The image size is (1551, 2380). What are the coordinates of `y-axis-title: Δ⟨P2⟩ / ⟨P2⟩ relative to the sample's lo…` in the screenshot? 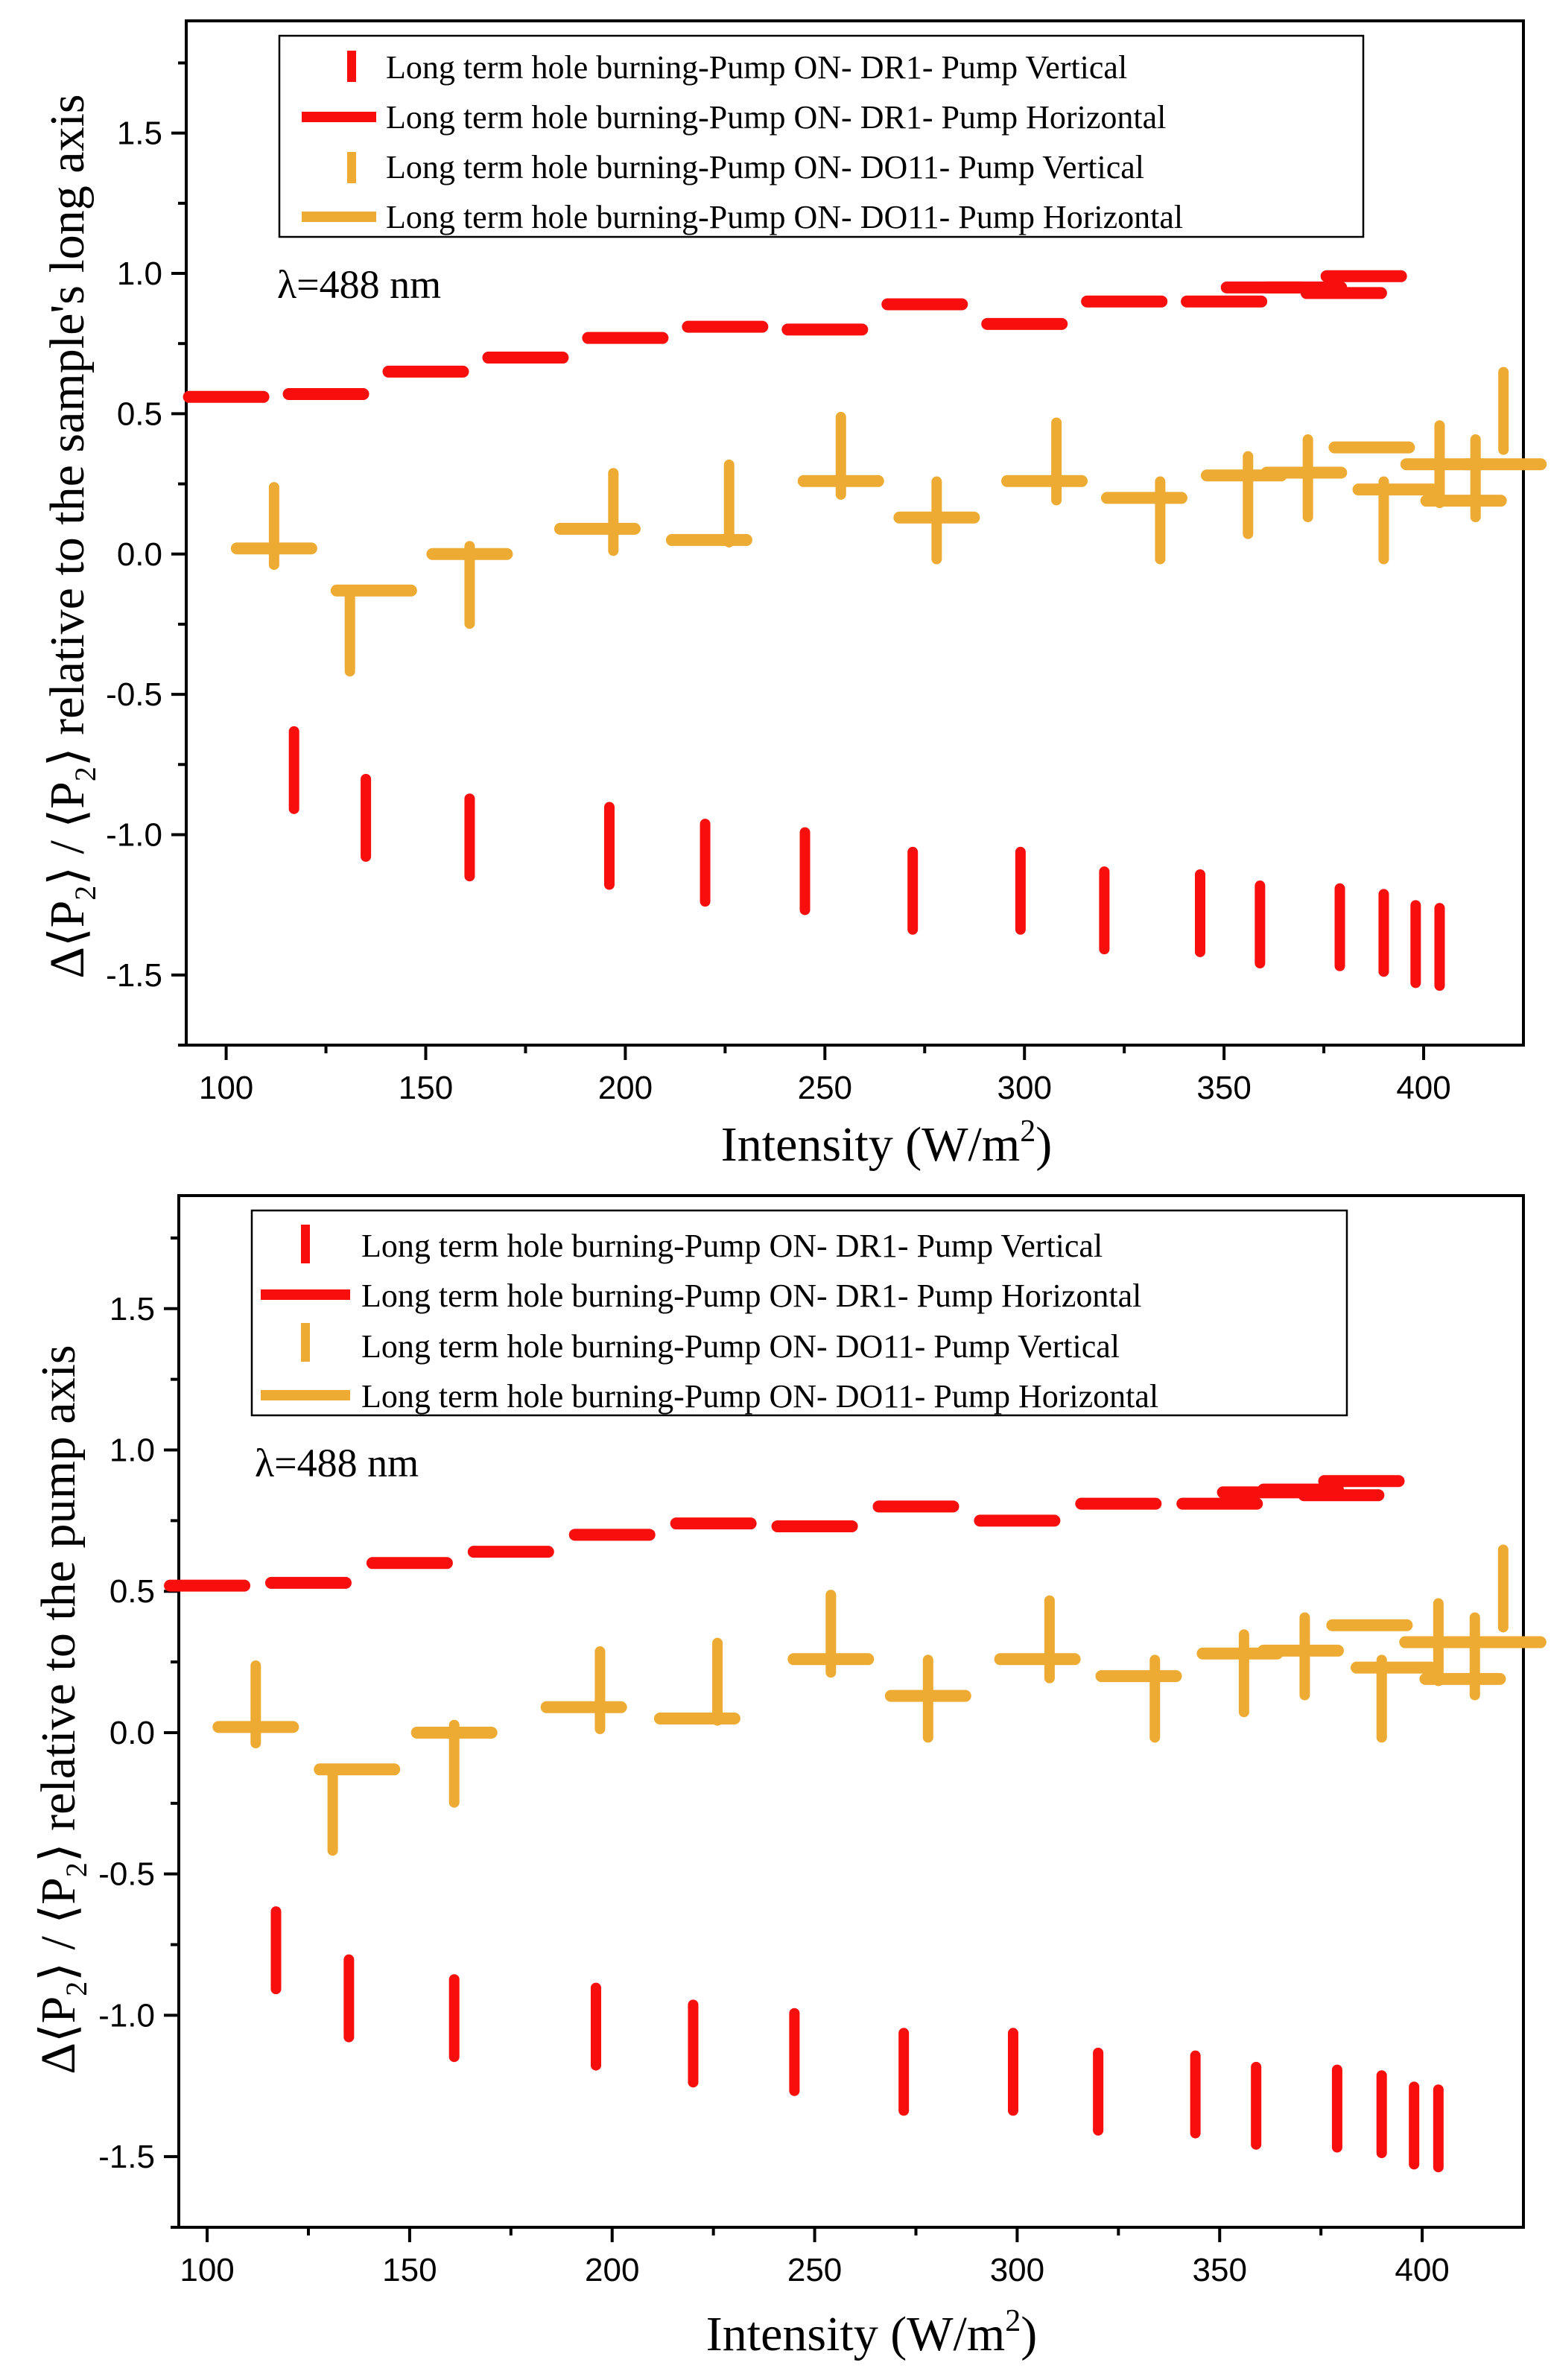 It's located at (71, 536).